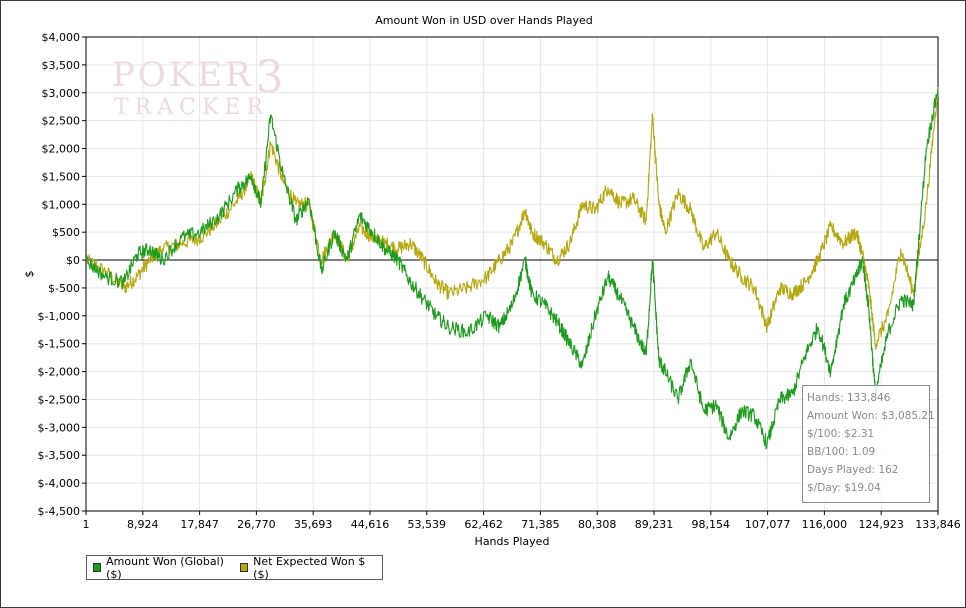 This screenshot has width=966, height=608. What do you see at coordinates (59, 483) in the screenshot?
I see `y-tick-label: $-4,000` at bounding box center [59, 483].